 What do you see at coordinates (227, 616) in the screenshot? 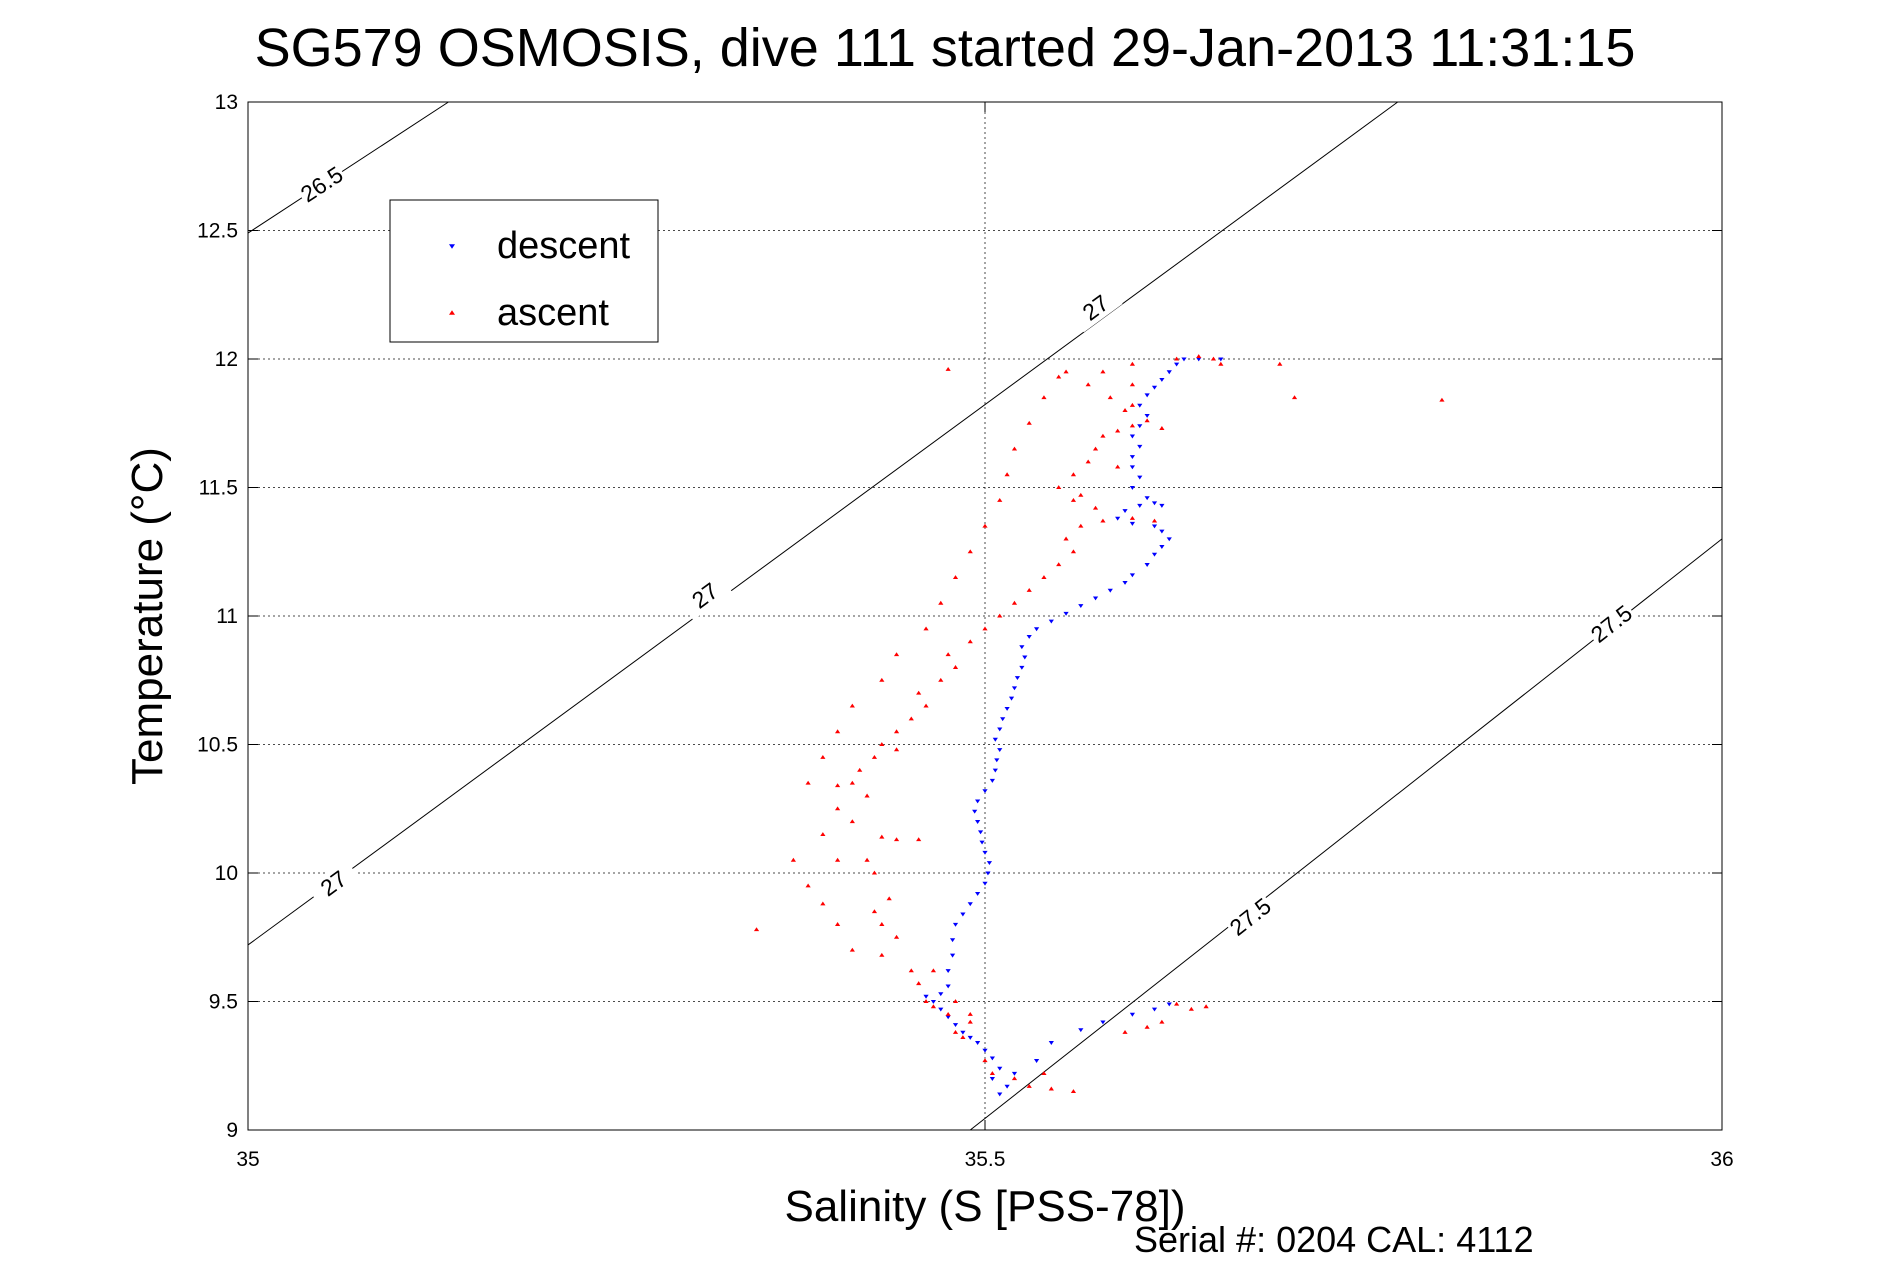
I see `y-tick-label: 11` at bounding box center [227, 616].